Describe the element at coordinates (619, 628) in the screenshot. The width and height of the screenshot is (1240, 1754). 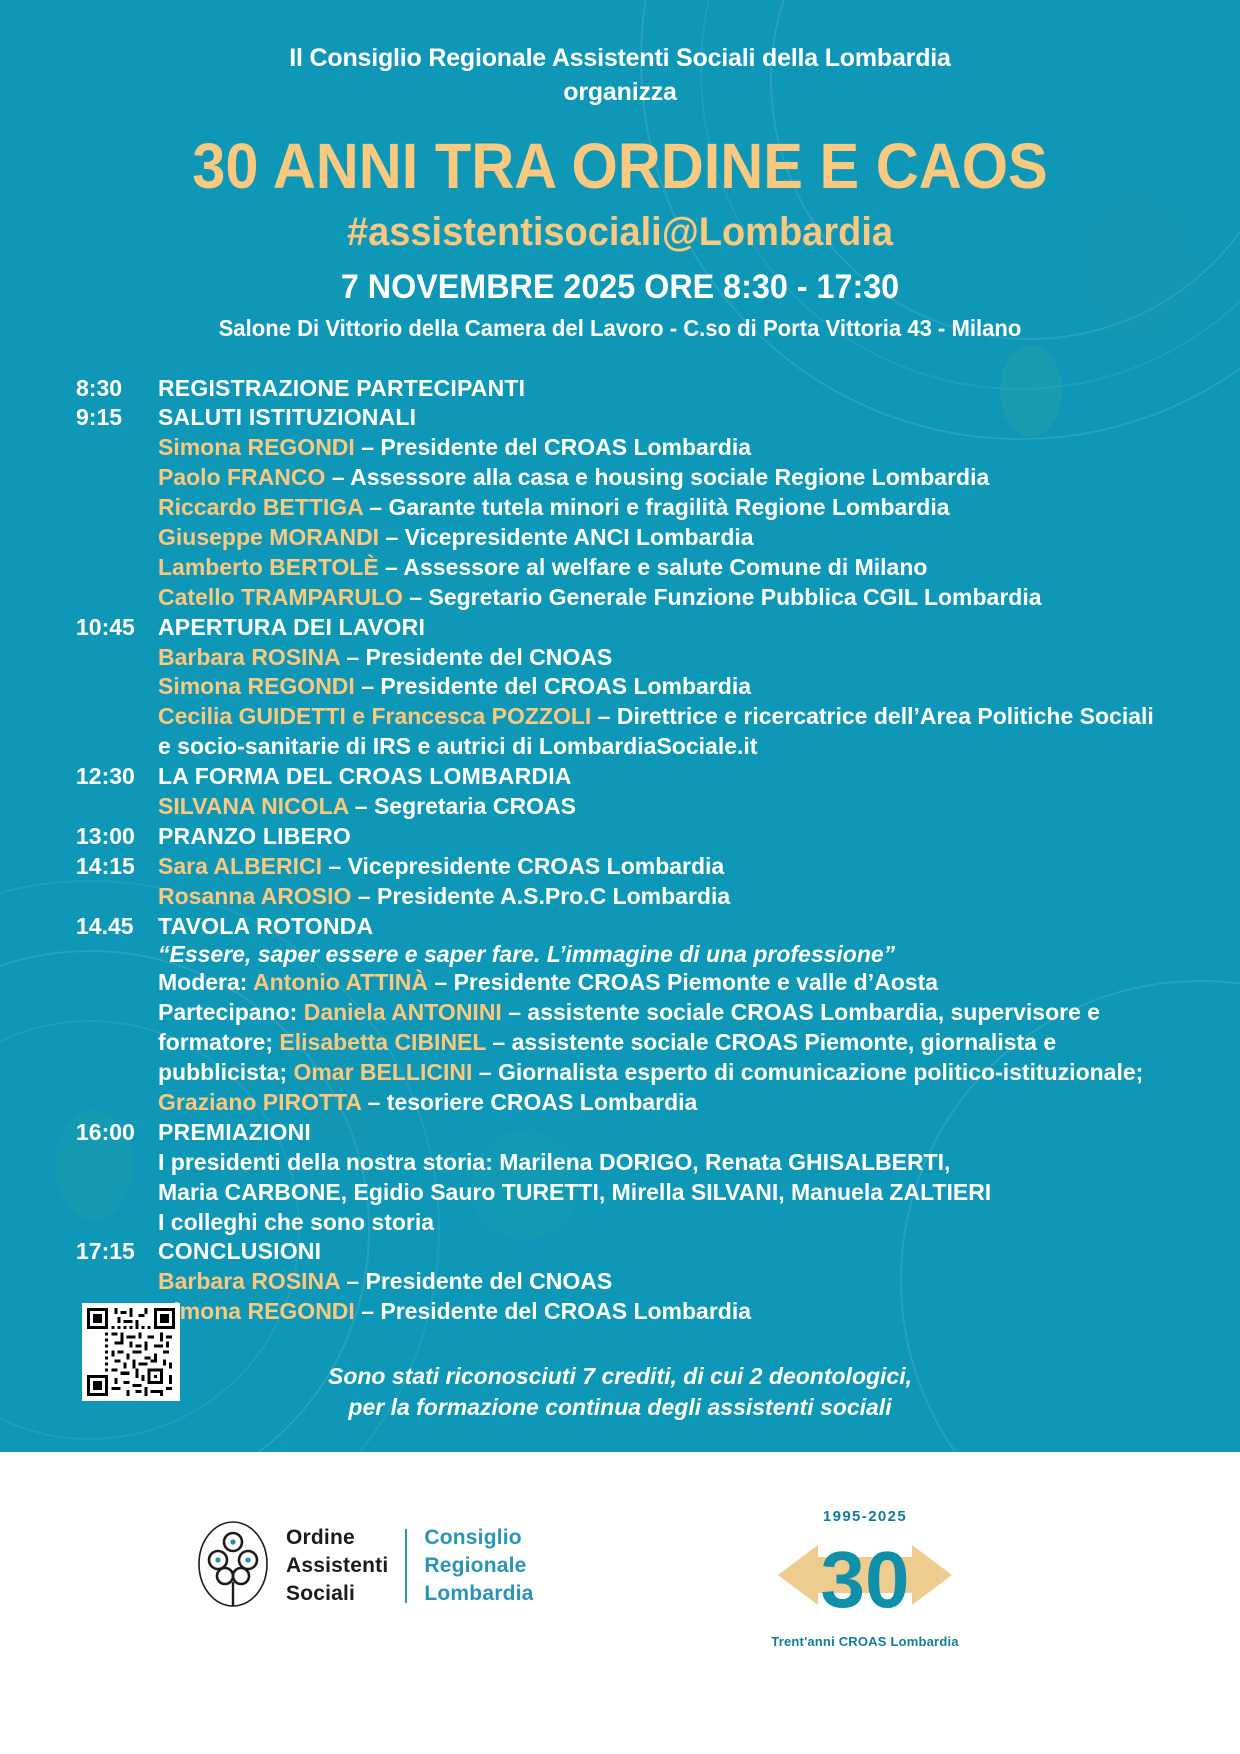
I see `schedule-row: 10:45 APERTURA DEI LAVORI` at that location.